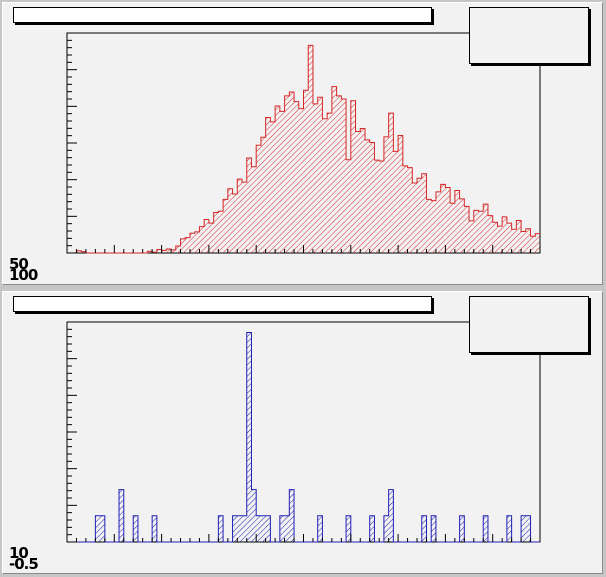 Image resolution: width=606 pixels, height=577 pixels. What do you see at coordinates (222, 304) in the screenshot?
I see `bottom-histogram-title` at bounding box center [222, 304].